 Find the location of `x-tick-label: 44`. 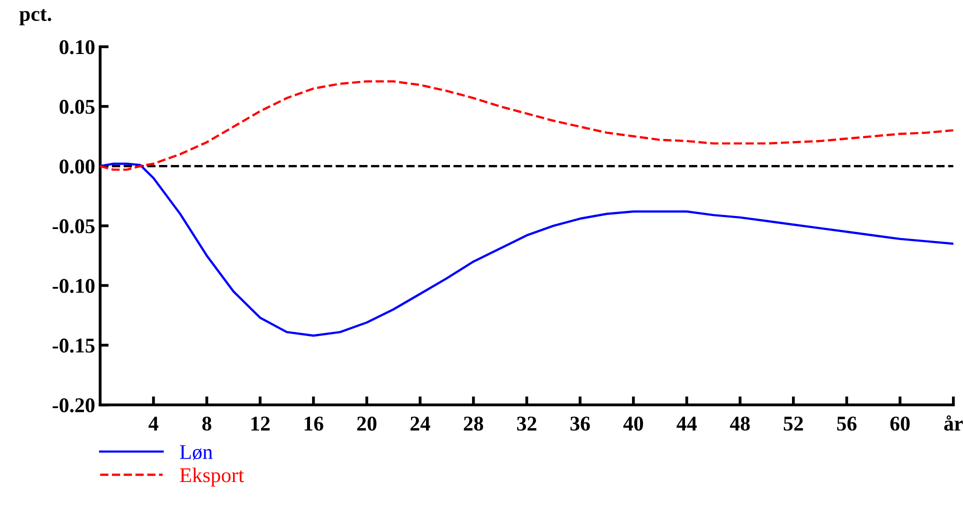

x-tick-label: 44 is located at coordinates (686, 423).